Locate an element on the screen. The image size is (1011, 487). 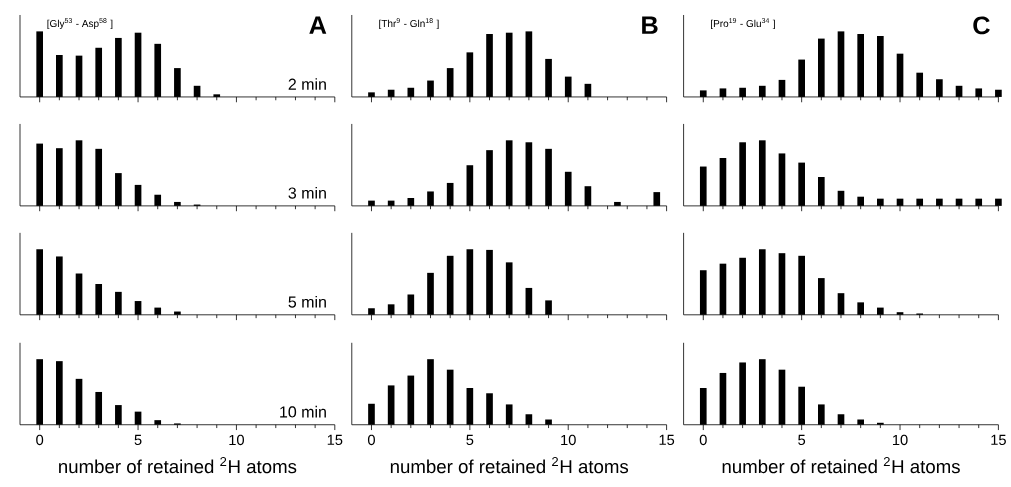
text: [Pro$^{19}$ - Glu$^{34}$ ] is located at coordinates (743, 24).